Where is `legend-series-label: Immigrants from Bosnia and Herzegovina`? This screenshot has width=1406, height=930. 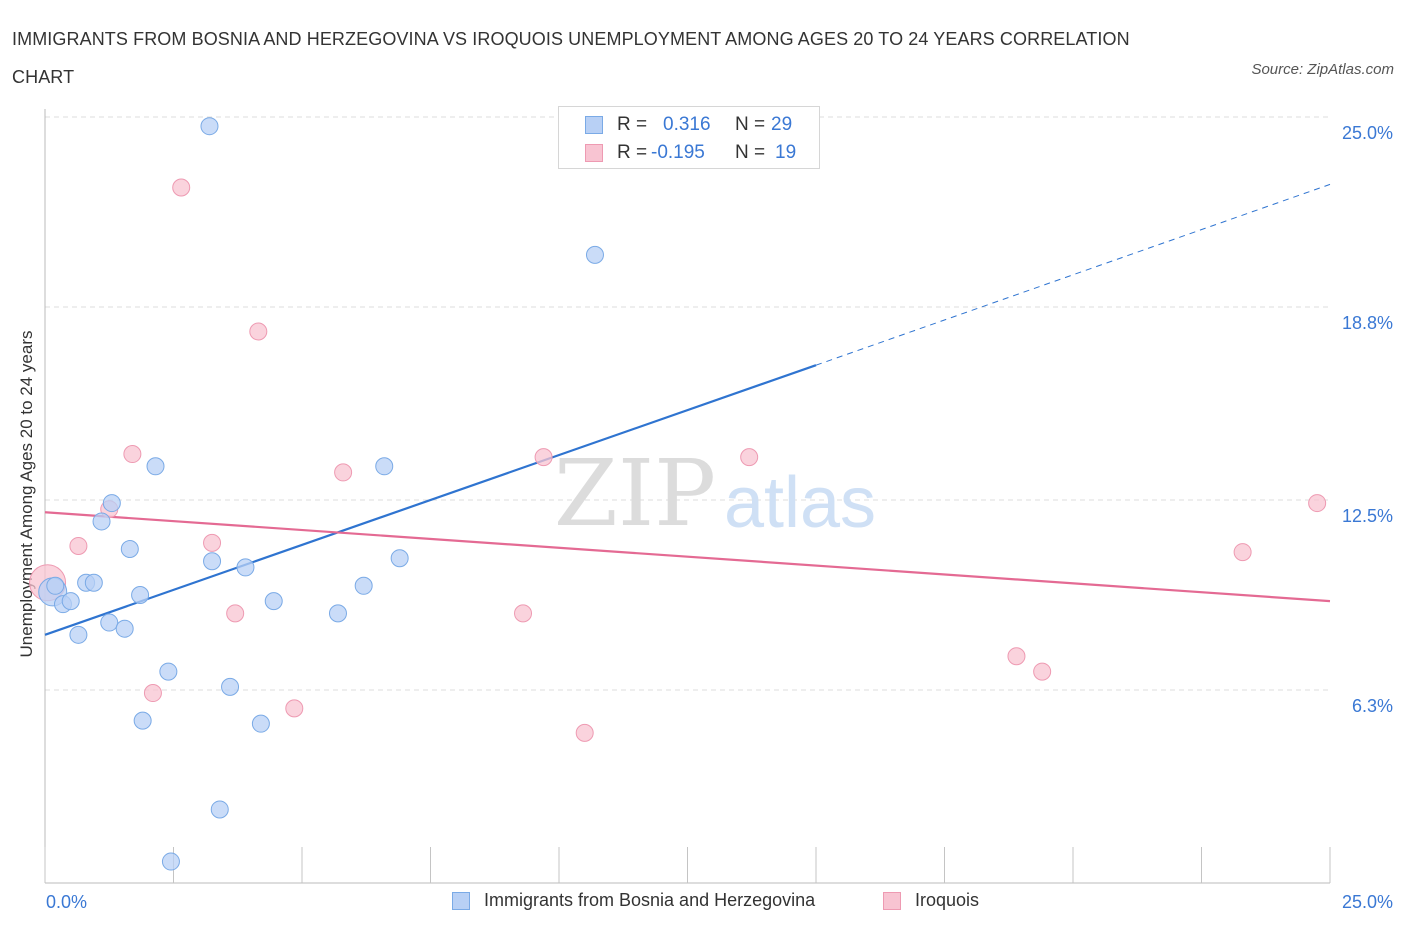
legend-series-label: Immigrants from Bosnia and Herzegovina is located at coordinates (650, 900).